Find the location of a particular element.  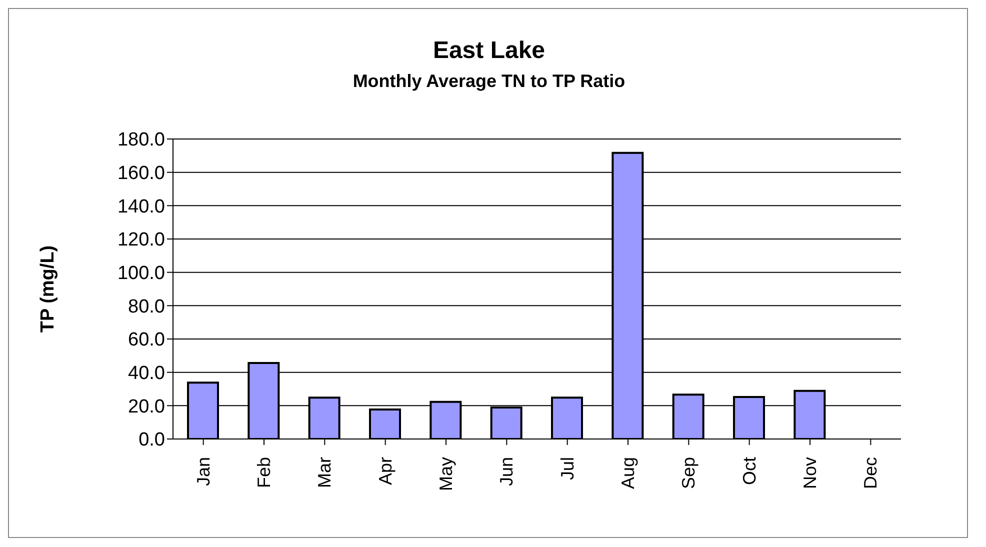

x-tick-label: Jun is located at coordinates (506, 471).